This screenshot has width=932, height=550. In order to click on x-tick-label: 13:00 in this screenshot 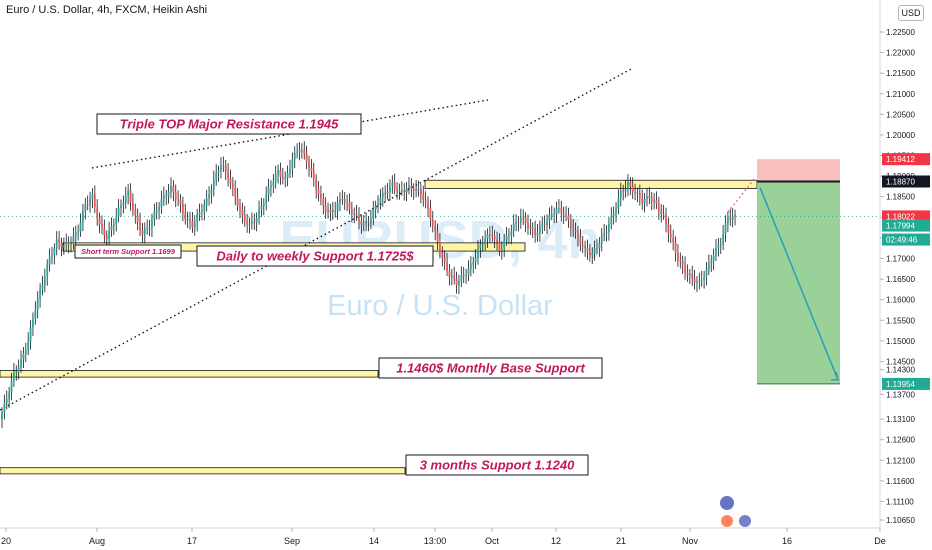, I will do `click(435, 541)`.